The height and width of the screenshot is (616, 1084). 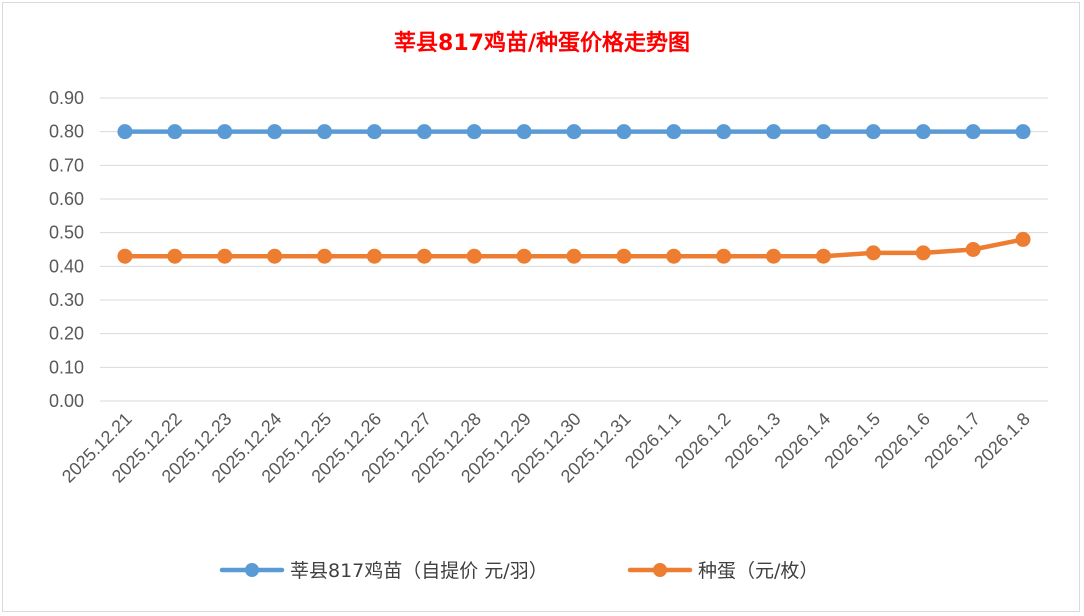 I want to click on y-tick-label: 0.70, so click(x=66, y=165).